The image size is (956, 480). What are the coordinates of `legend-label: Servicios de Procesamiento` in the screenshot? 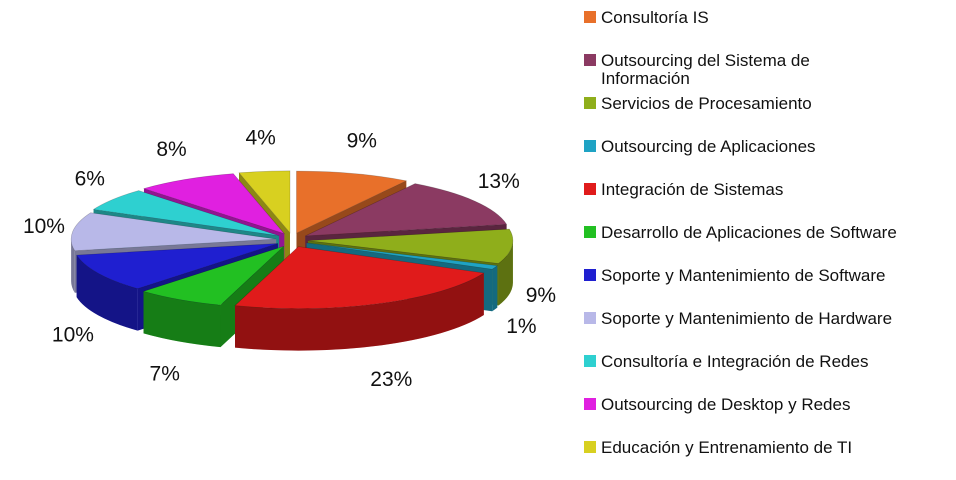 It's located at (706, 103).